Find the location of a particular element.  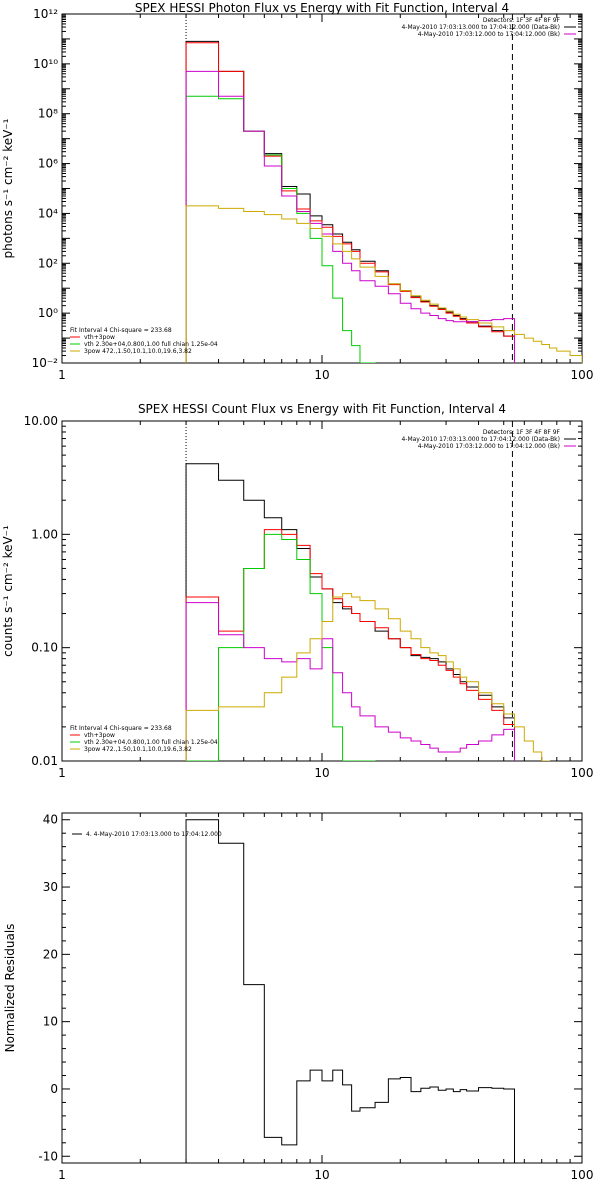

y-axis-label: counts s⁻¹ cm⁻² keV⁻¹ is located at coordinates (8, 591).